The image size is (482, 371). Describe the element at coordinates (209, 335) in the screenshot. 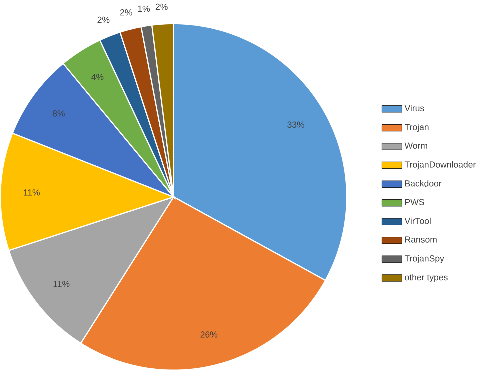

I see `data-label: 26%` at that location.